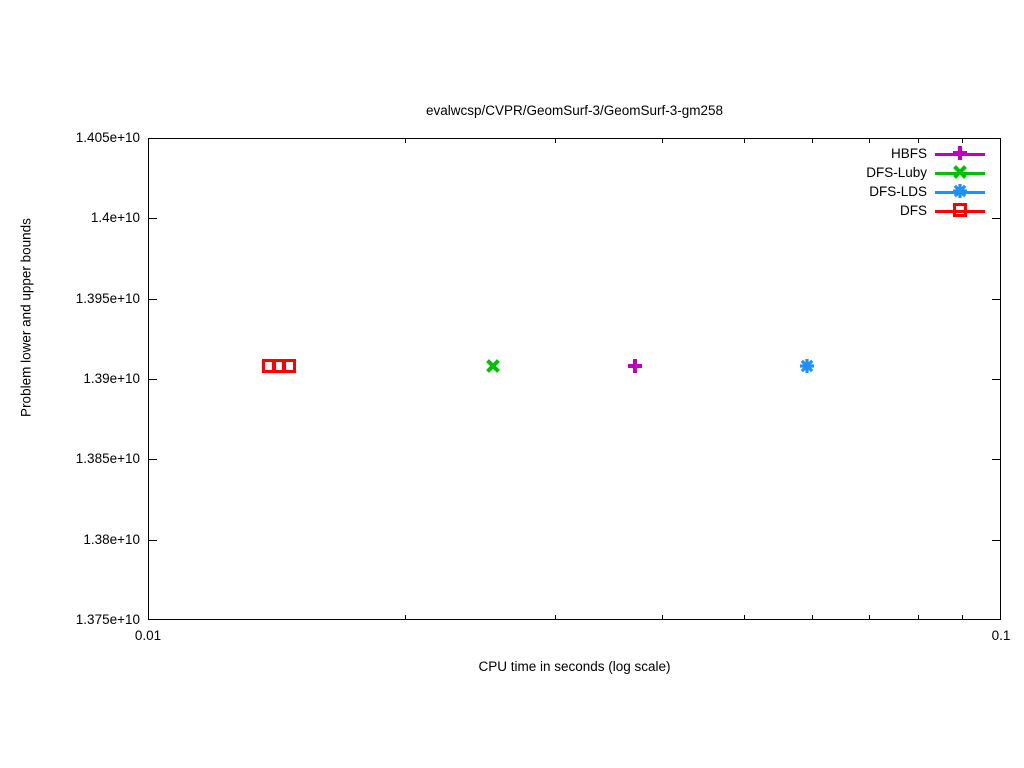  I want to click on data-point-dfs, so click(289, 366).